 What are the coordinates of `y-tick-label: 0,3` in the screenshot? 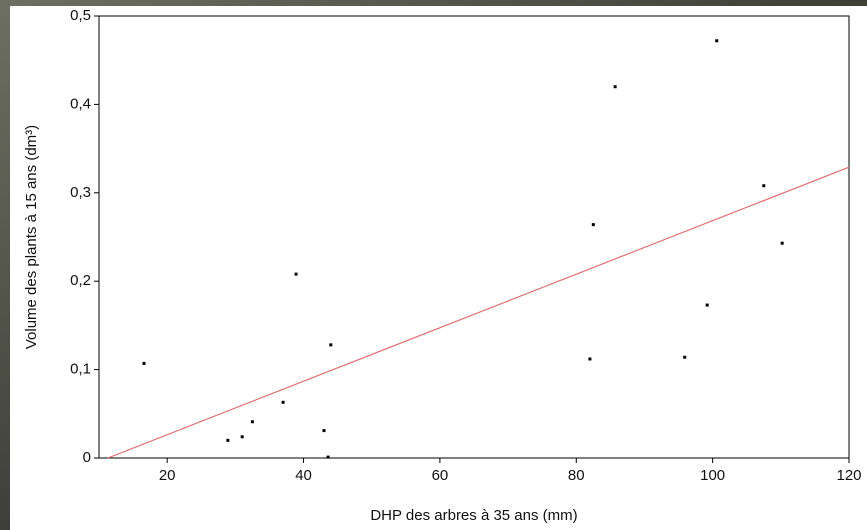 It's located at (80, 192).